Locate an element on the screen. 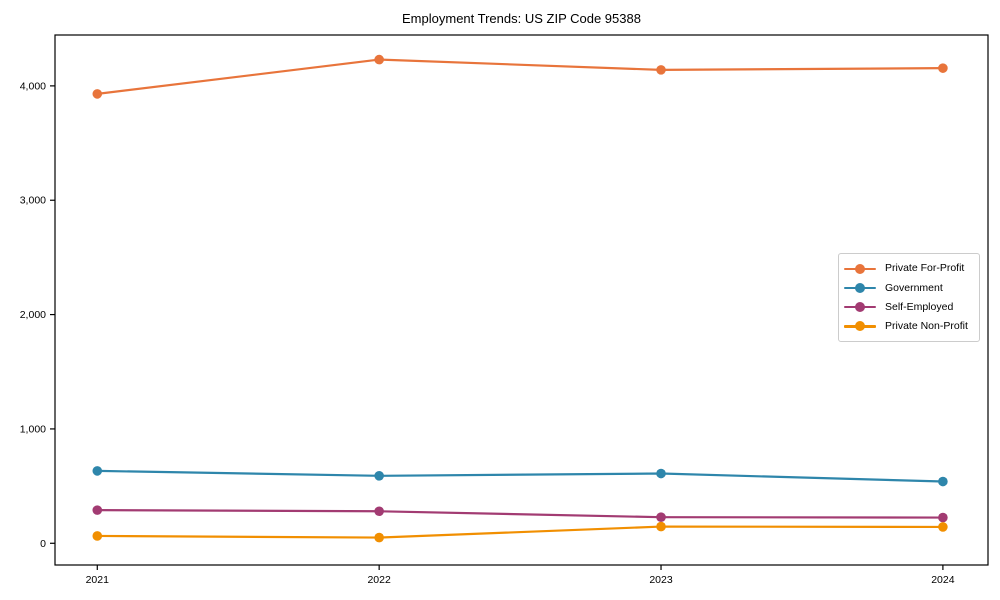  legend-item-private-non-profit: Private Non-Profit is located at coordinates (908, 326).